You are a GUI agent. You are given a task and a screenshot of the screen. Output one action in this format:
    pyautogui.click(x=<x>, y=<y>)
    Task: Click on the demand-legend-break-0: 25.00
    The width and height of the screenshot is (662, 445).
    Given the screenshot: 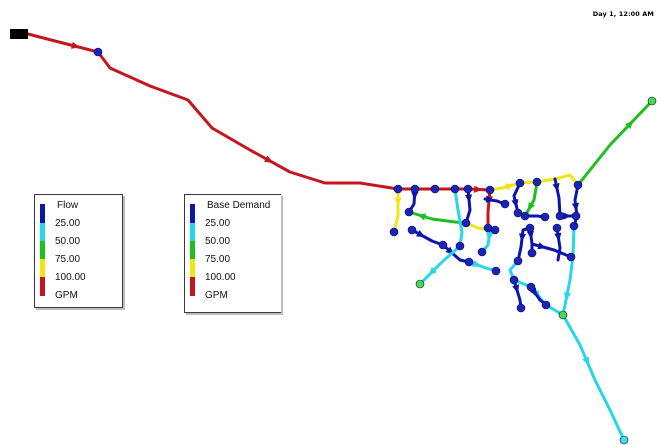 What is the action you would take?
    pyautogui.click(x=218, y=223)
    